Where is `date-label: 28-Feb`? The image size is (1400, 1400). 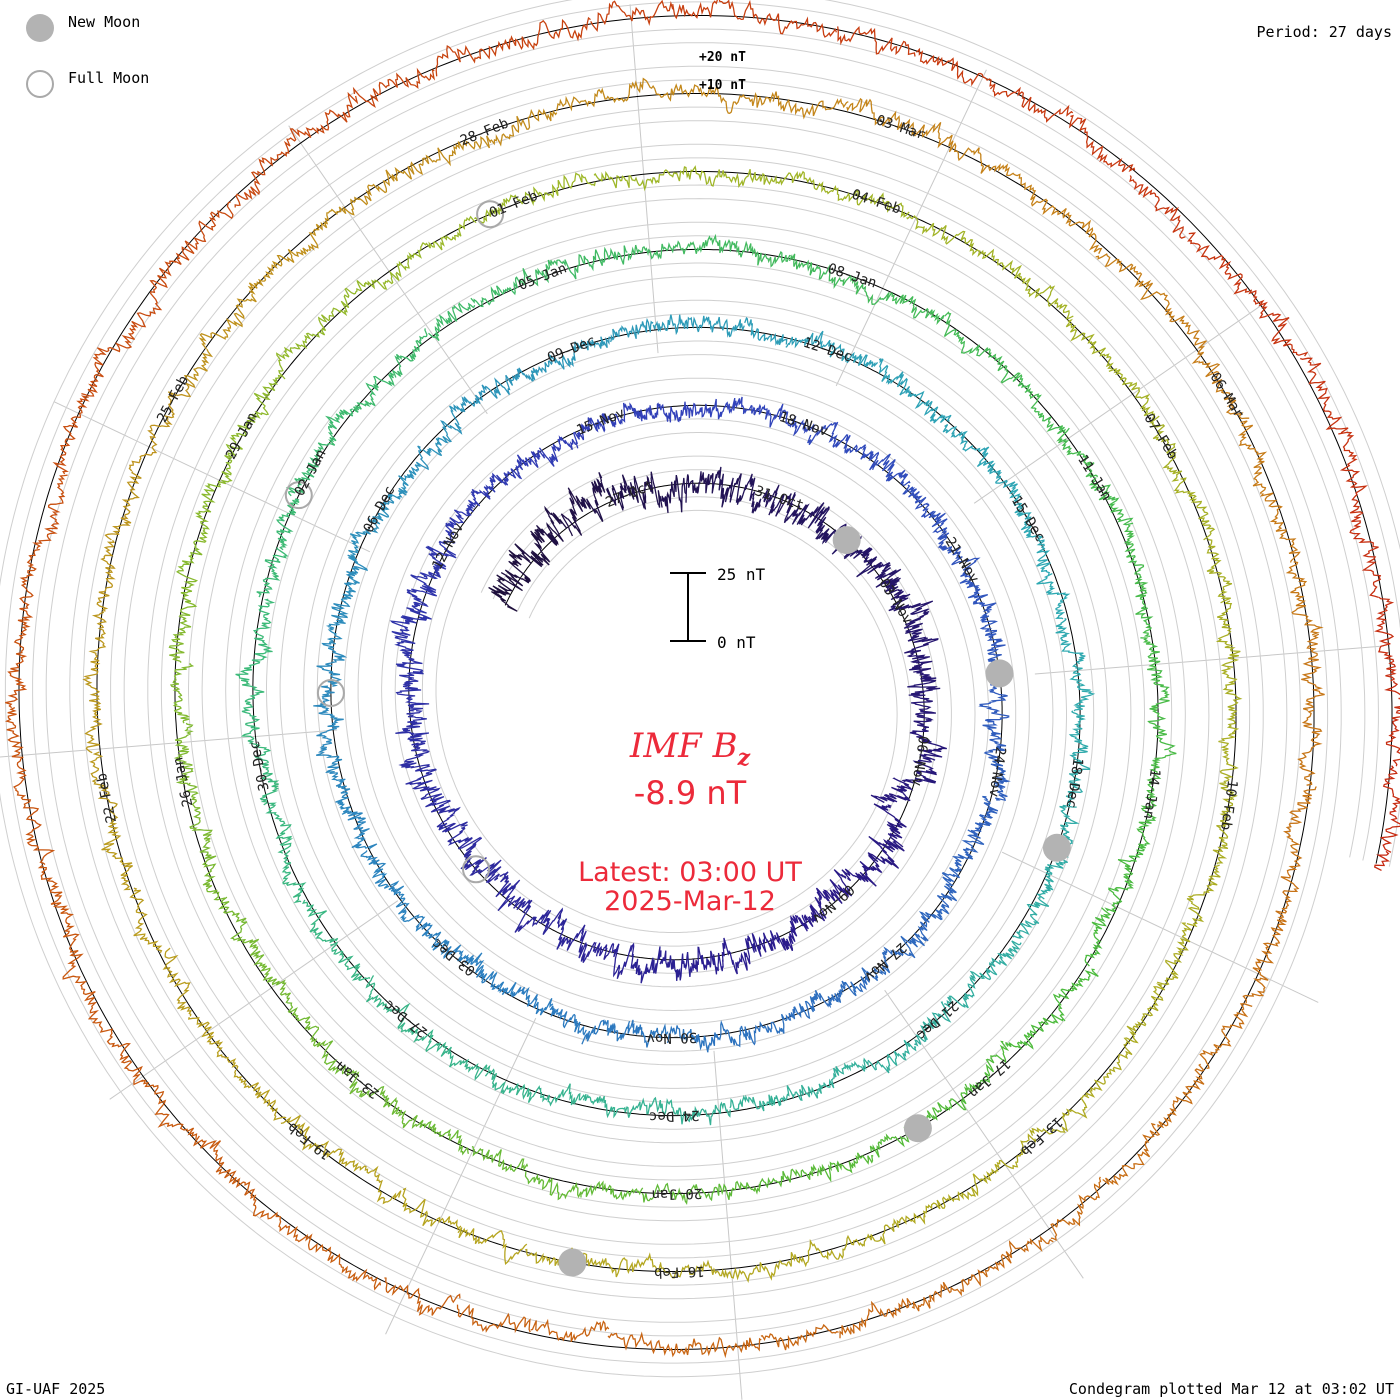 date-label: 28-Feb is located at coordinates (484, 133).